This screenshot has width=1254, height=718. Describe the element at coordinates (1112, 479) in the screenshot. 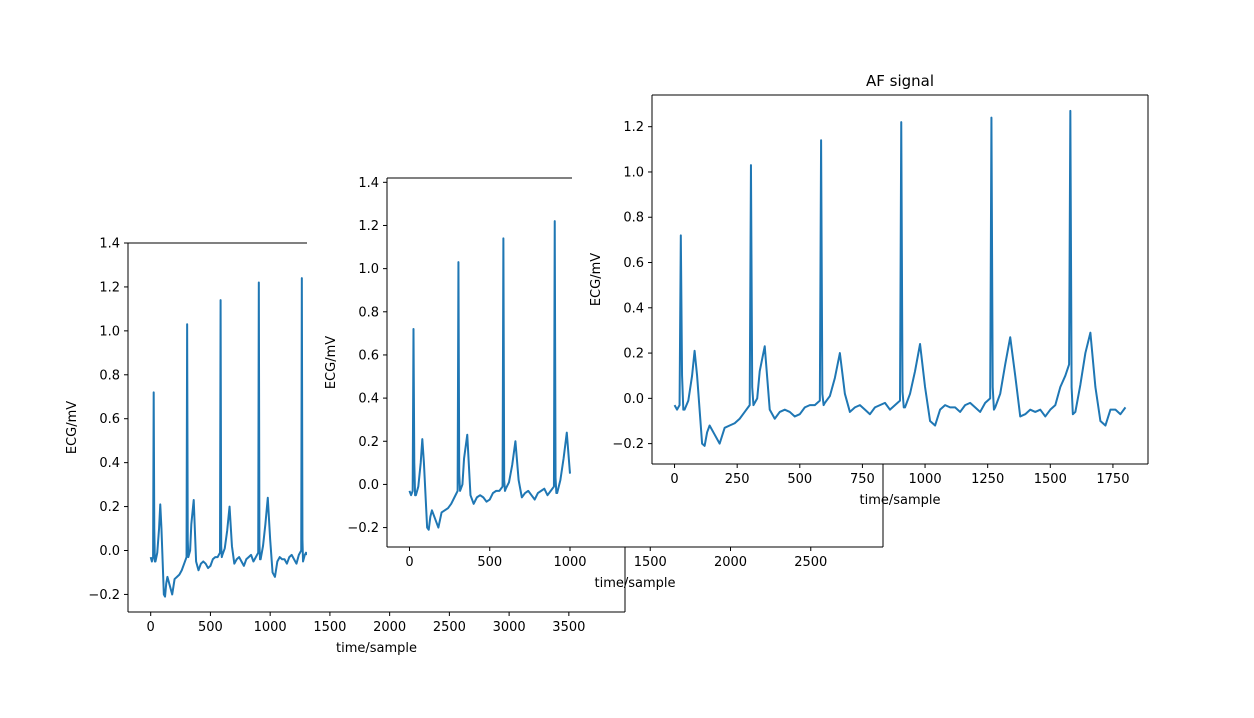

I see `x-tick-label: 1750` at that location.